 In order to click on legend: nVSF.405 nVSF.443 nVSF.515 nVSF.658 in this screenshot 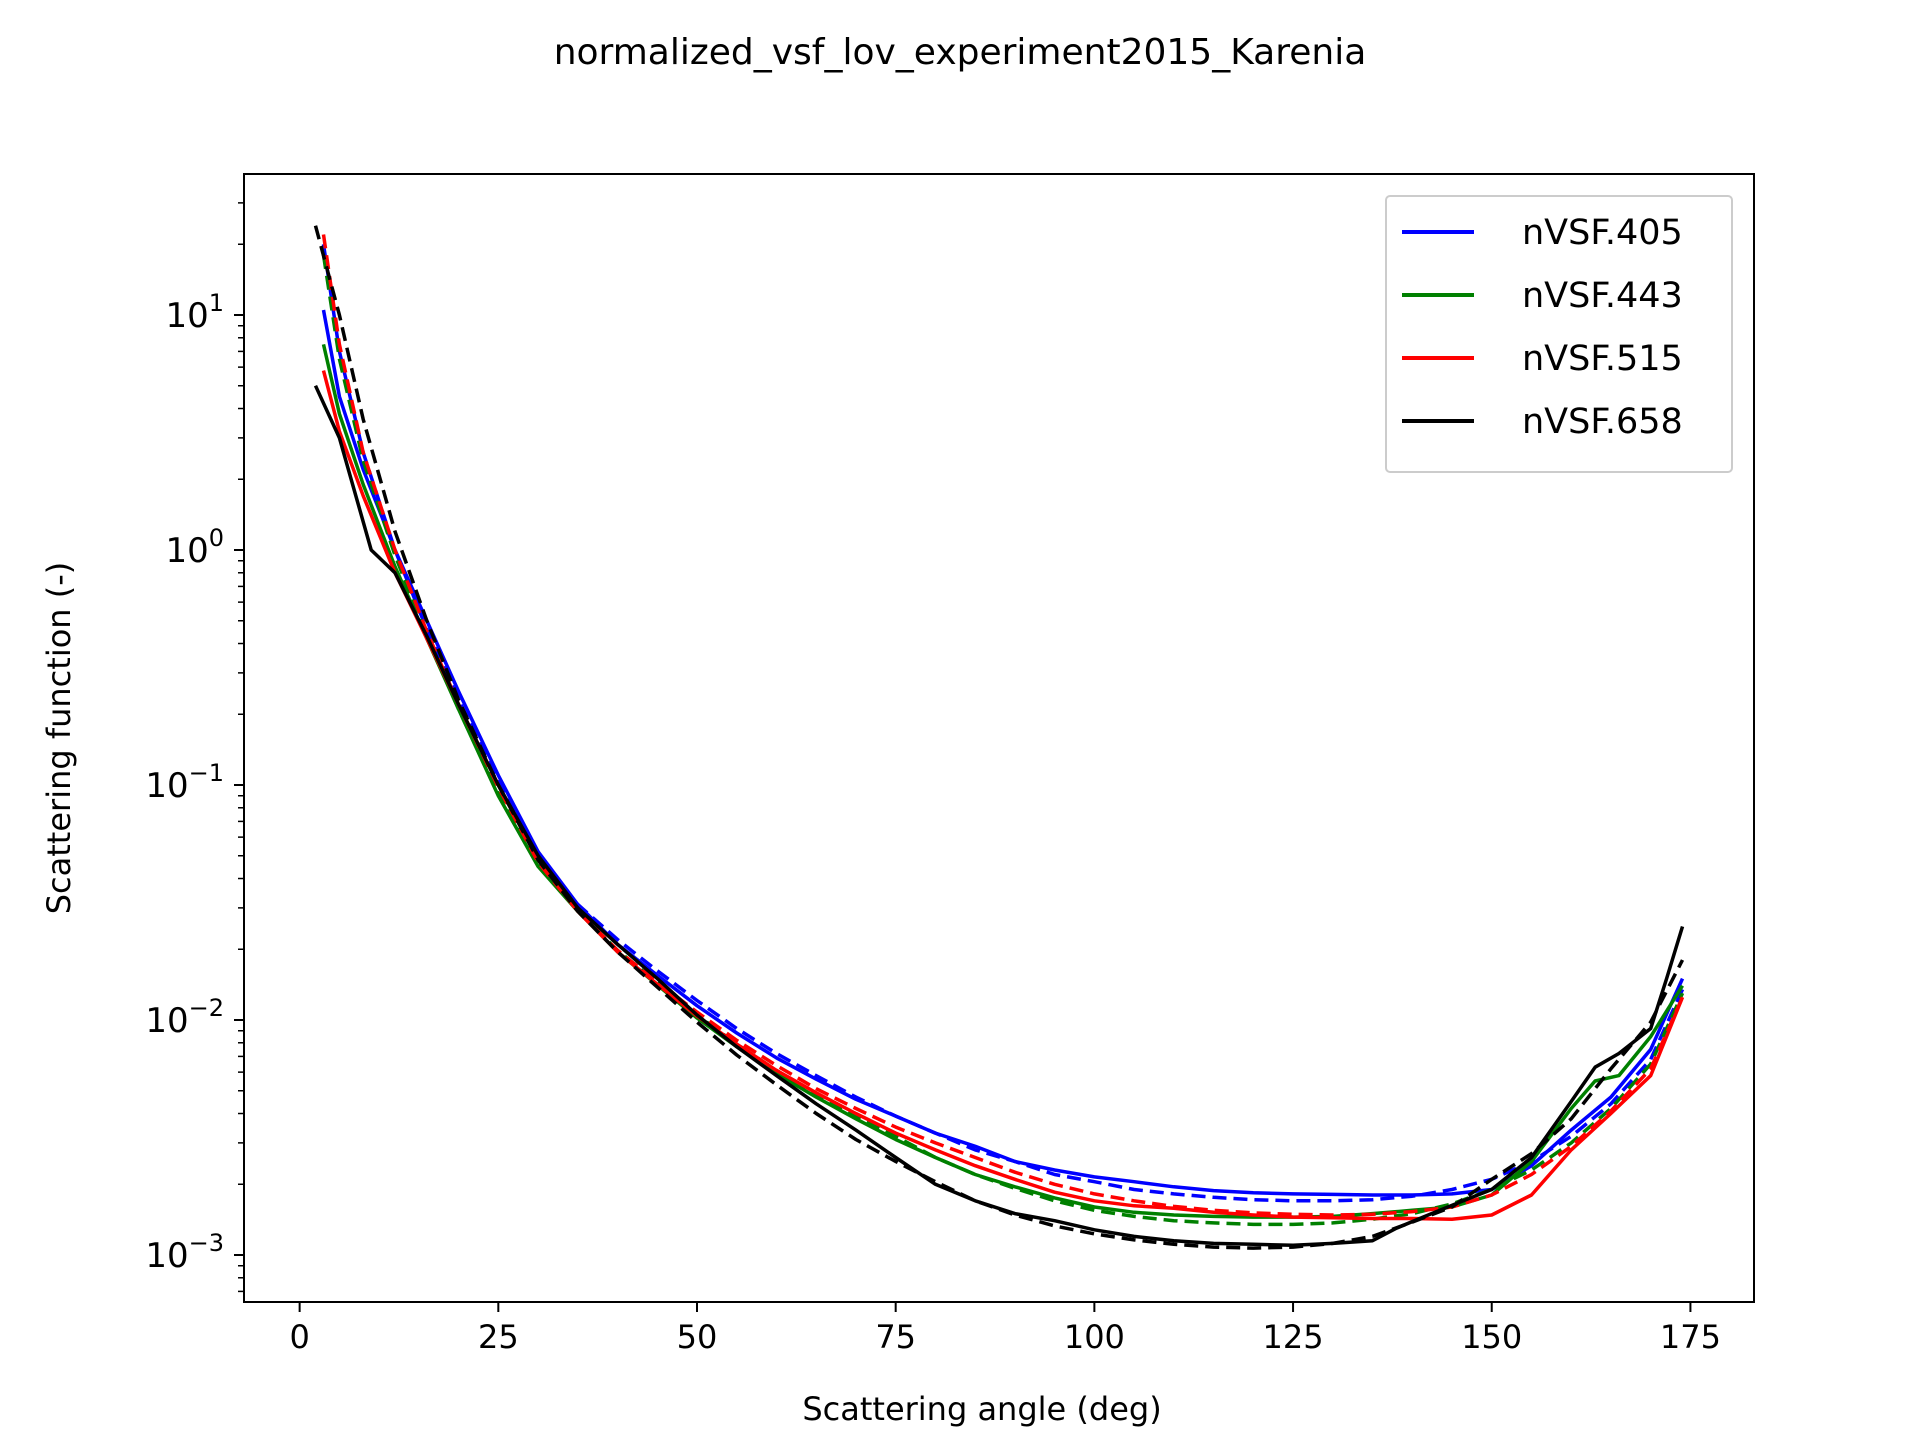, I will do `click(1559, 334)`.